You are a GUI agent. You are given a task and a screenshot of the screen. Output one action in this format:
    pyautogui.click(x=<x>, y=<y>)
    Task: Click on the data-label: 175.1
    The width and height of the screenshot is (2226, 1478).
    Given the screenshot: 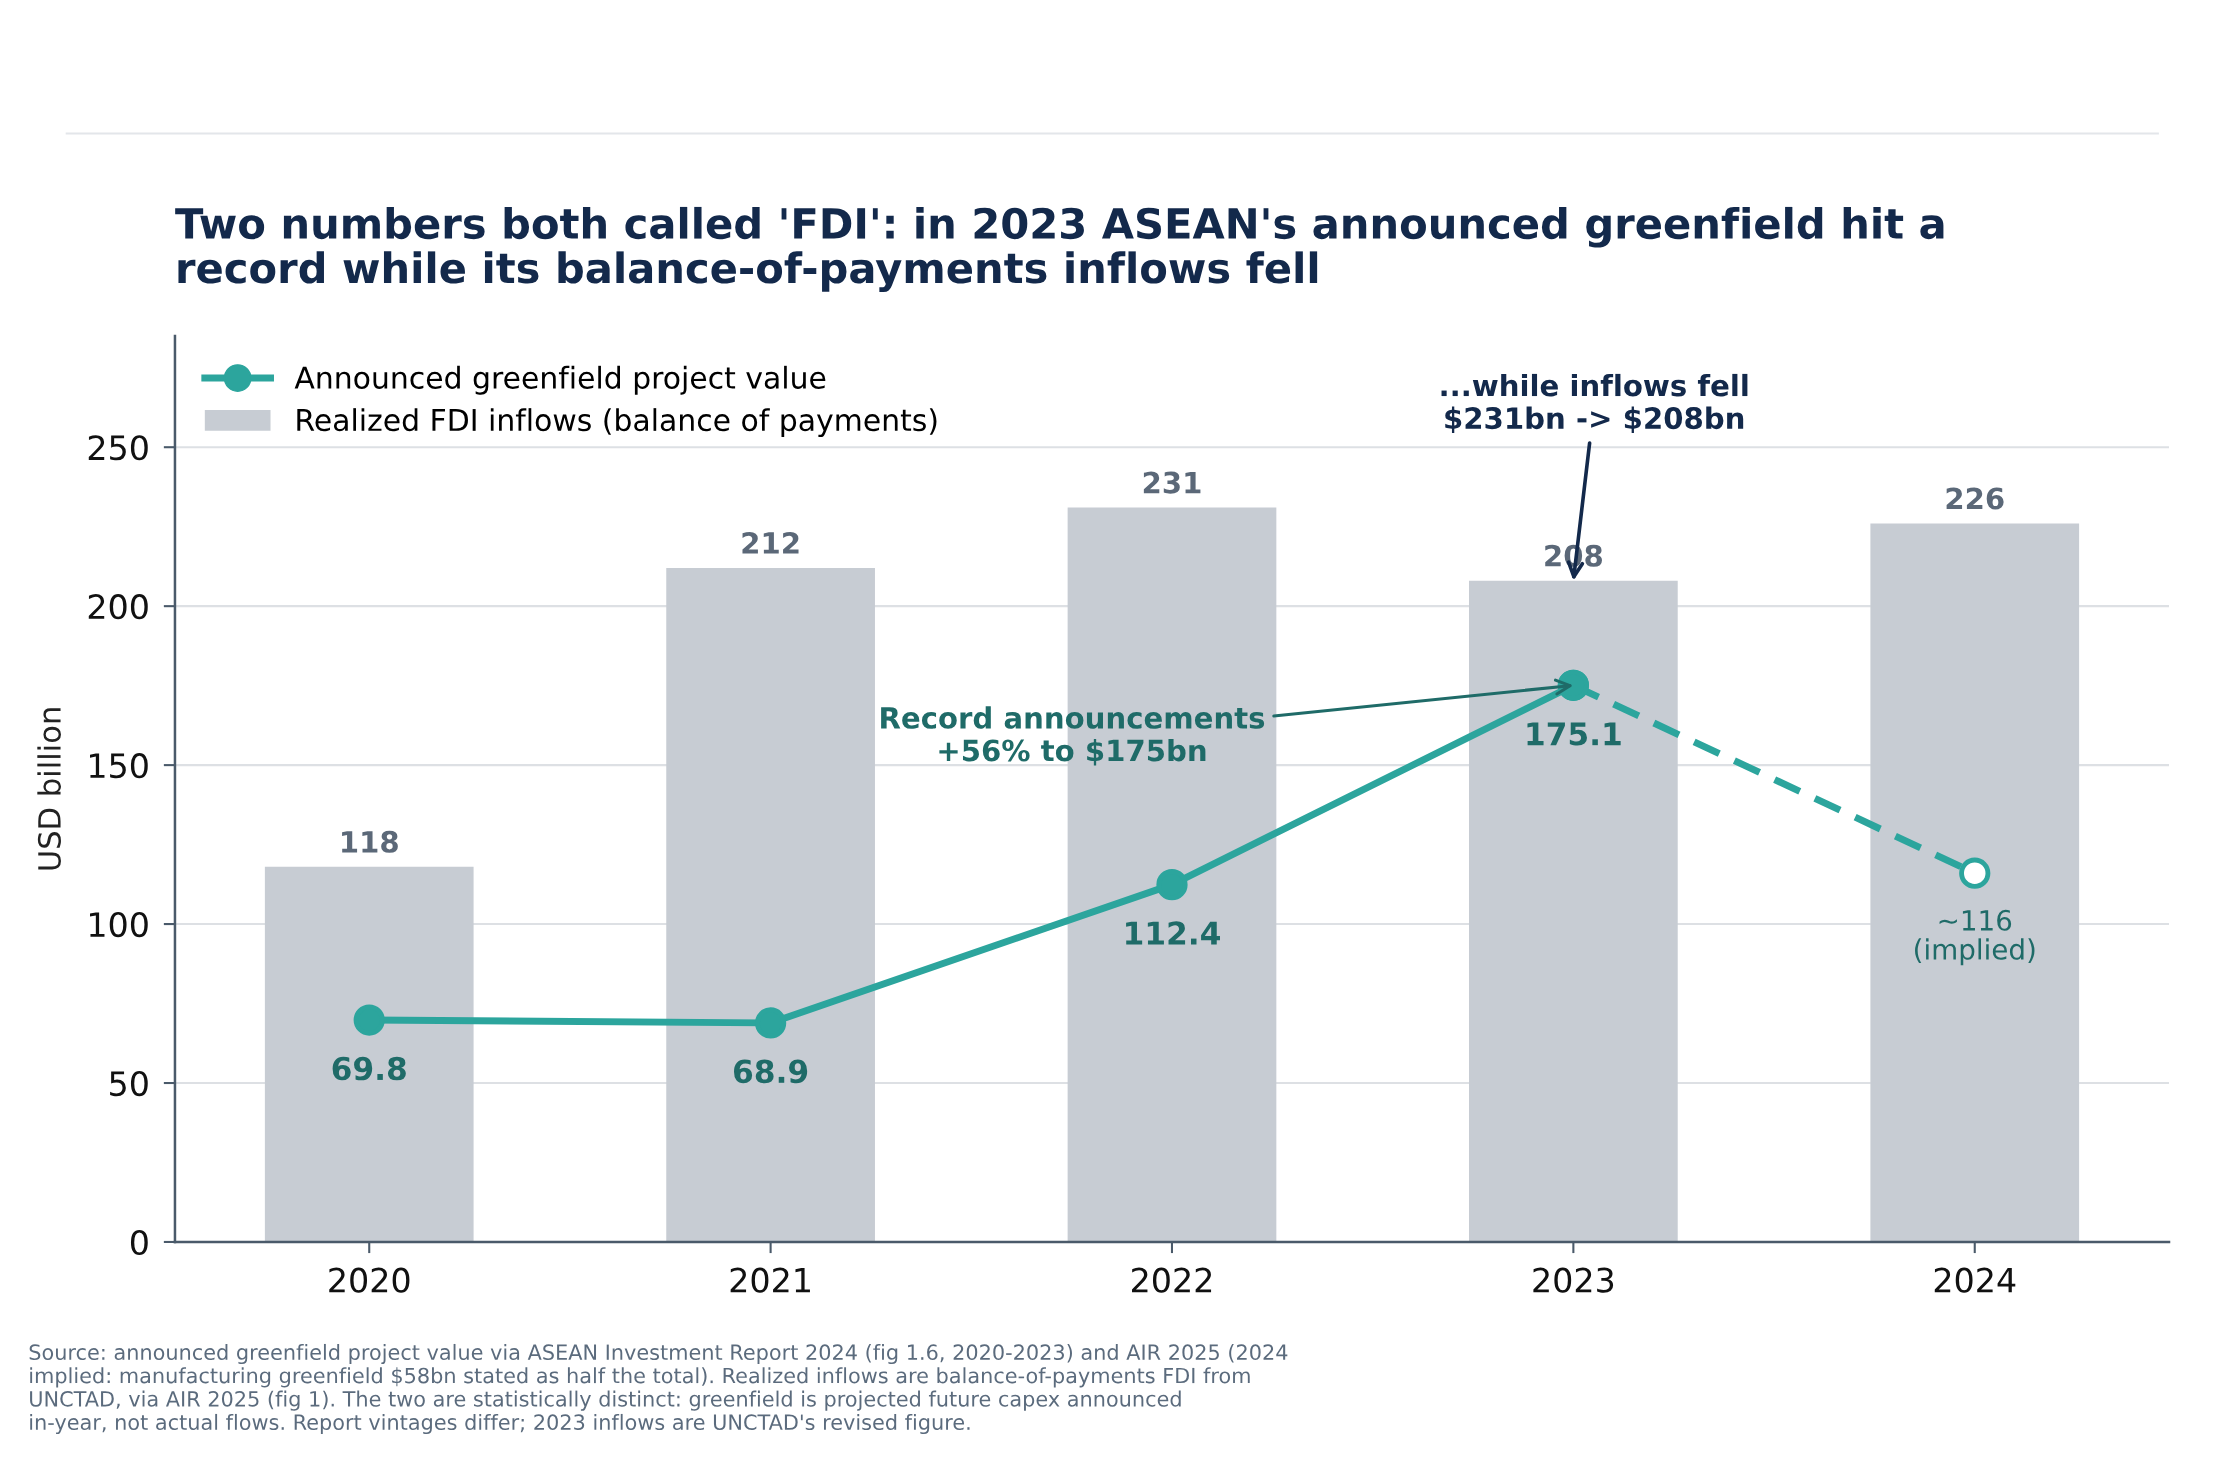 What is the action you would take?
    pyautogui.click(x=1574, y=734)
    